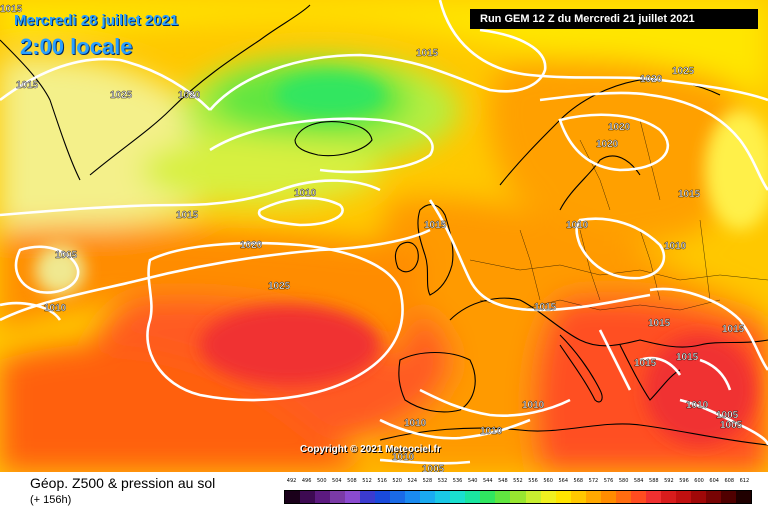 The width and height of the screenshot is (768, 512). What do you see at coordinates (581, 368) in the screenshot?
I see `italy-coast` at bounding box center [581, 368].